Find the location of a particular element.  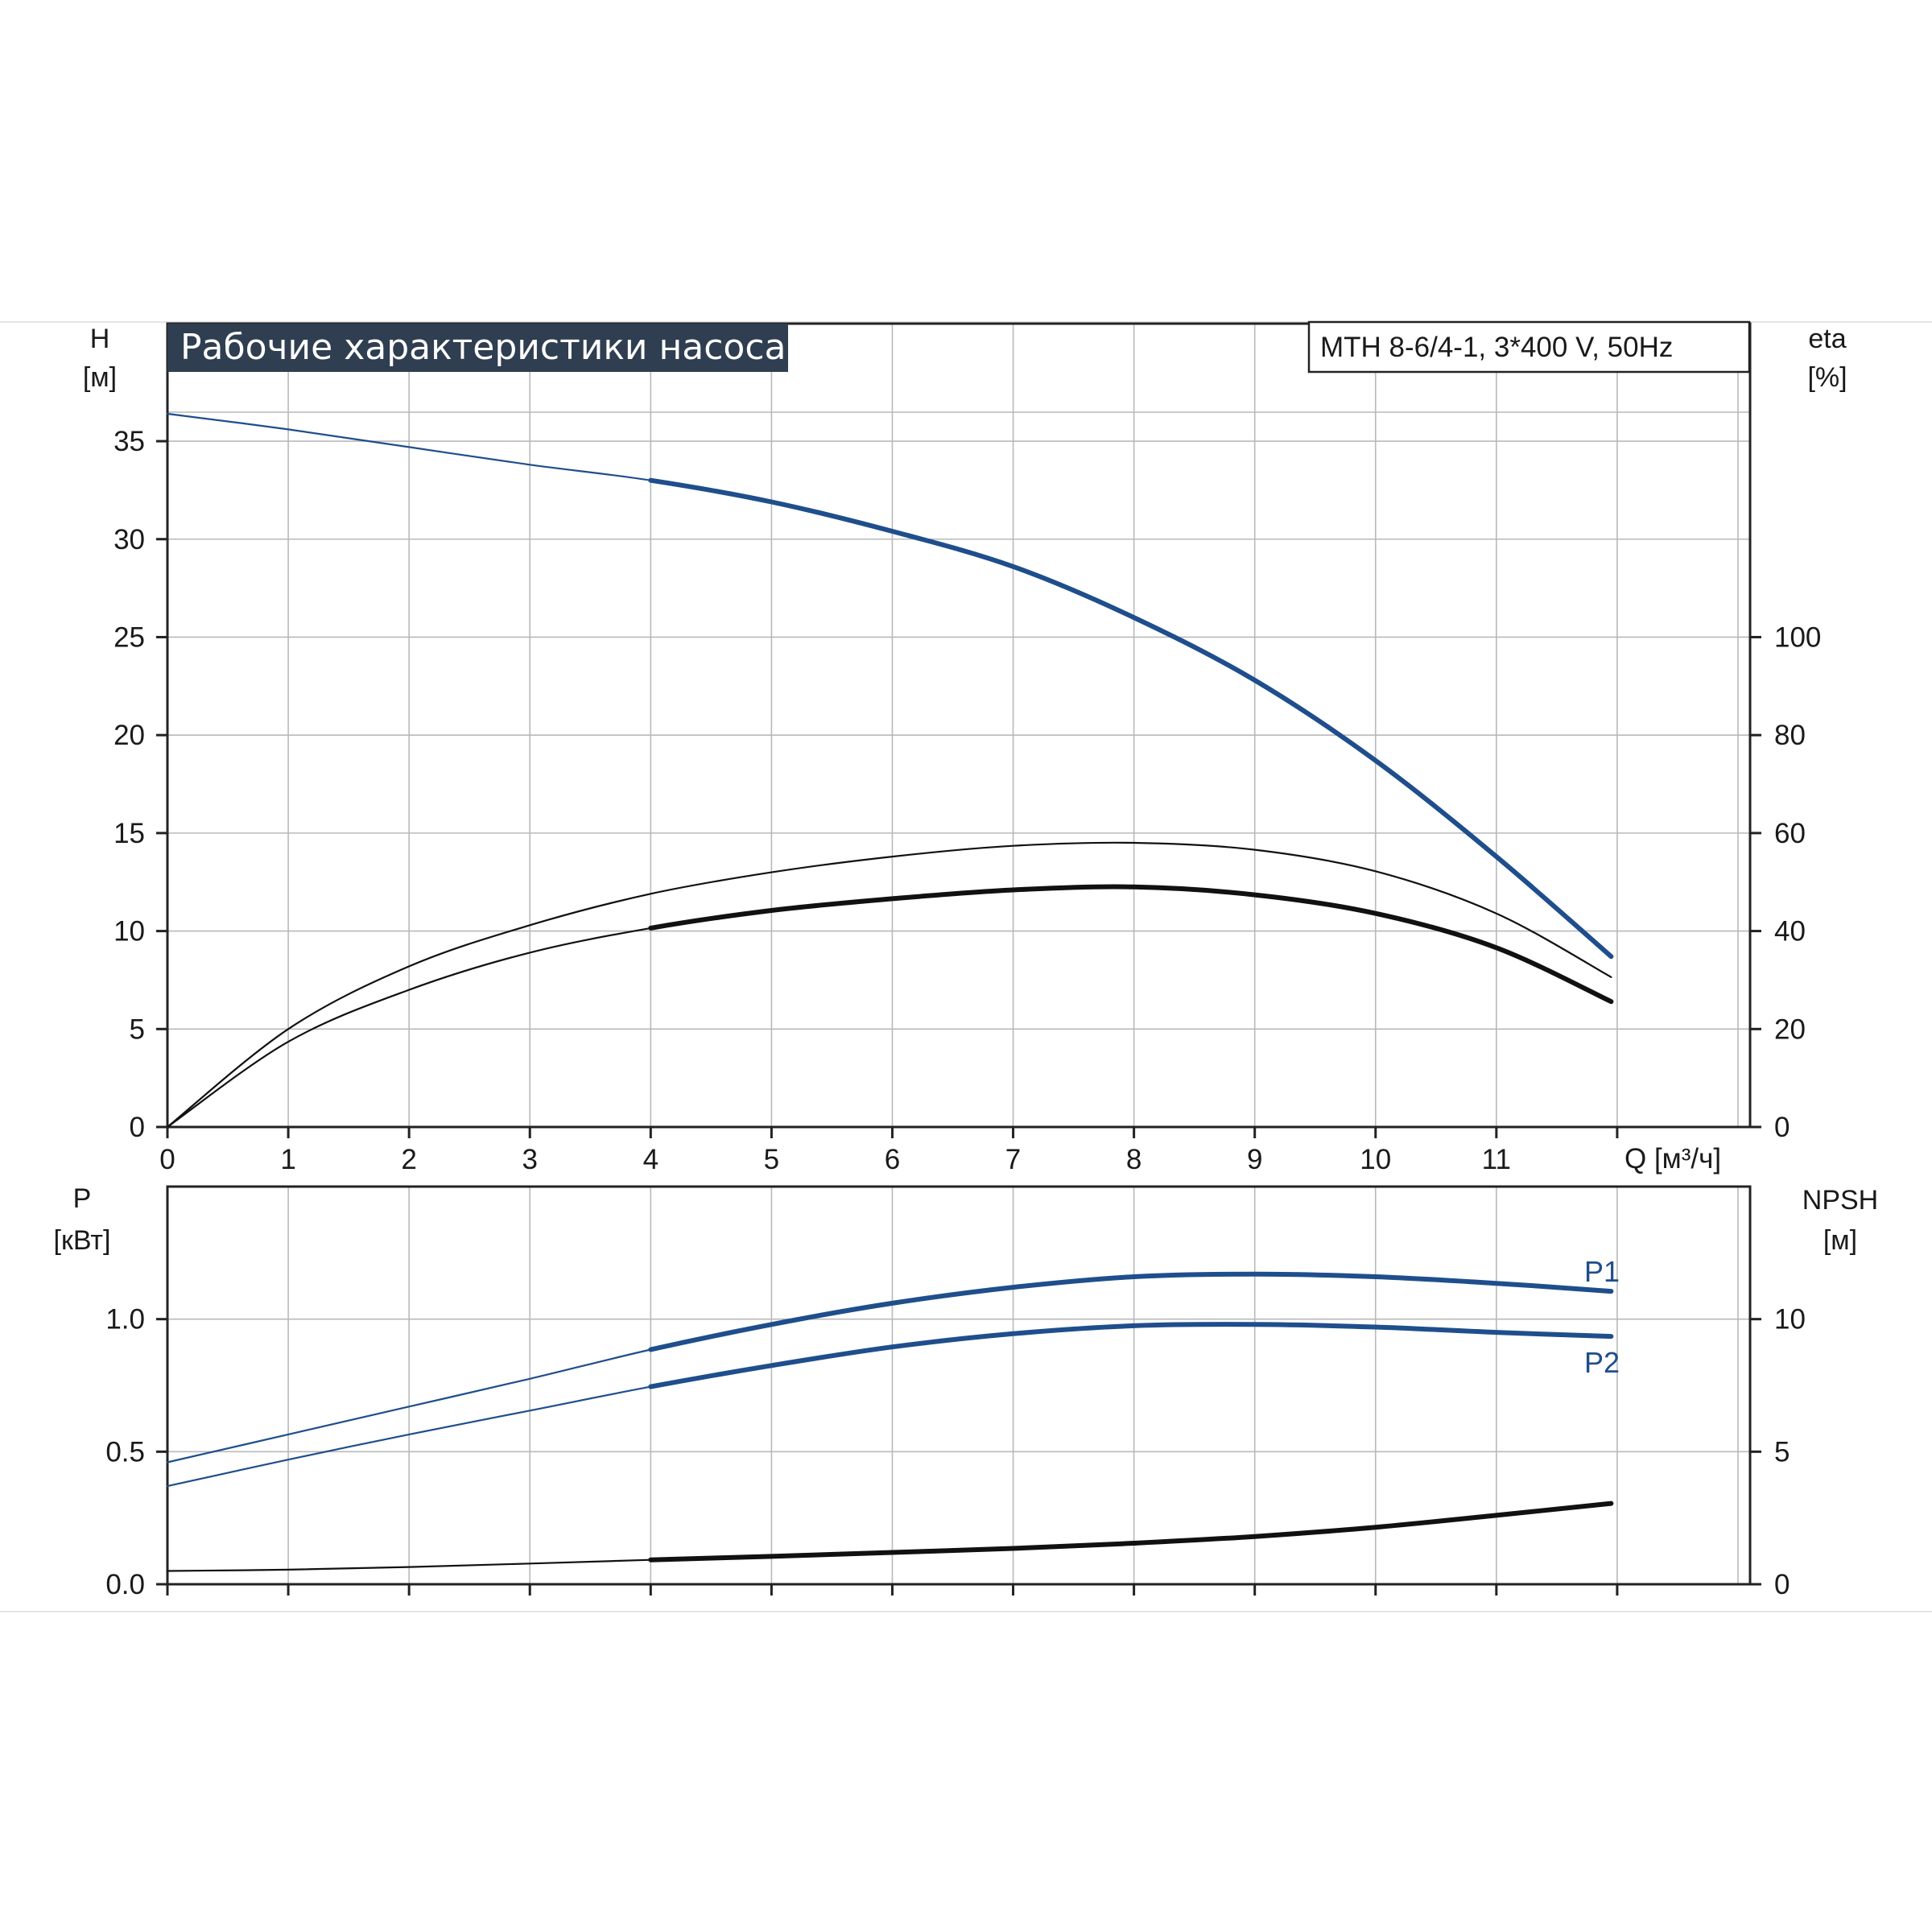

x-tick-label: 2 is located at coordinates (408, 1159).